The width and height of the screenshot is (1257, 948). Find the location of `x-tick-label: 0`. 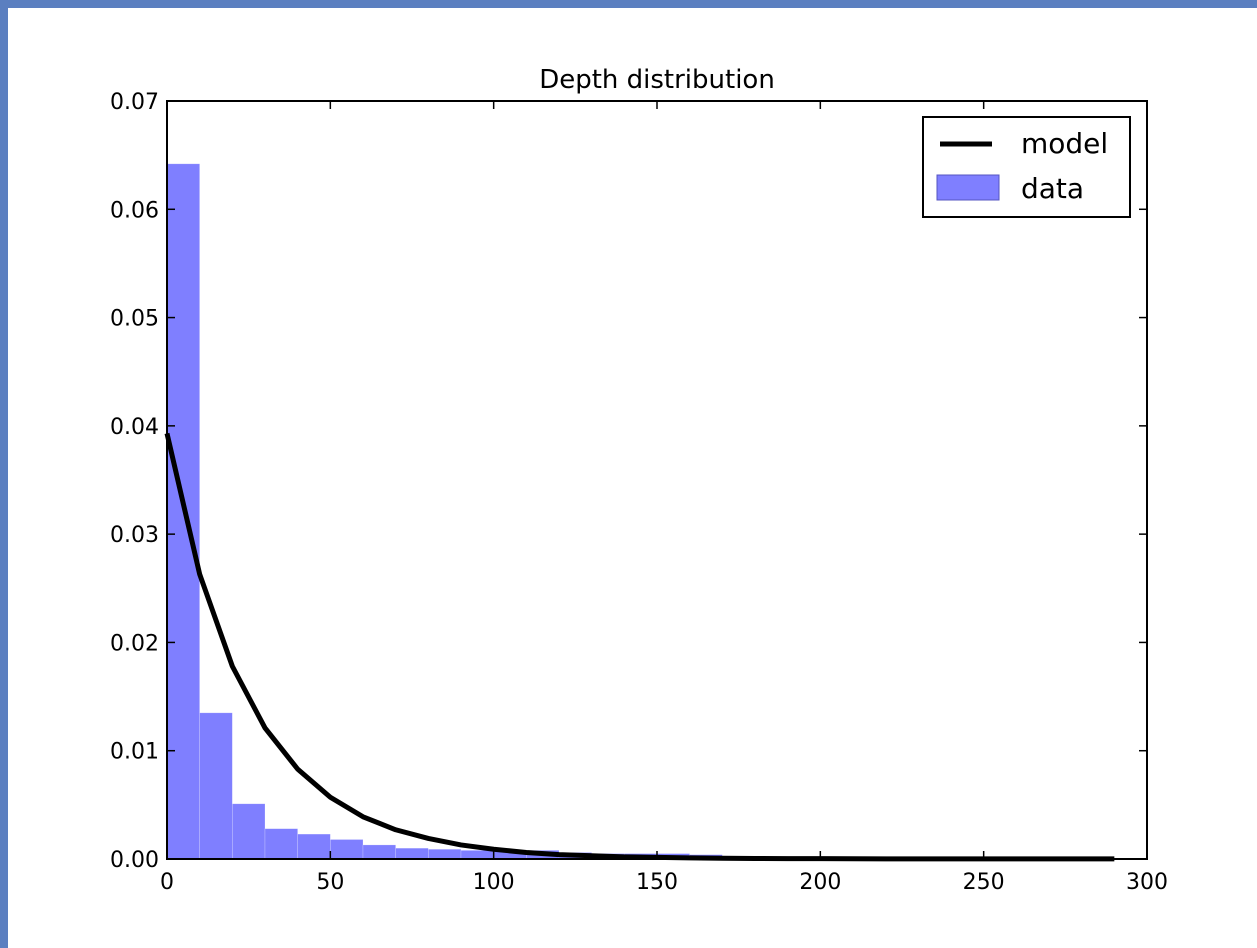

x-tick-label: 0 is located at coordinates (167, 882).